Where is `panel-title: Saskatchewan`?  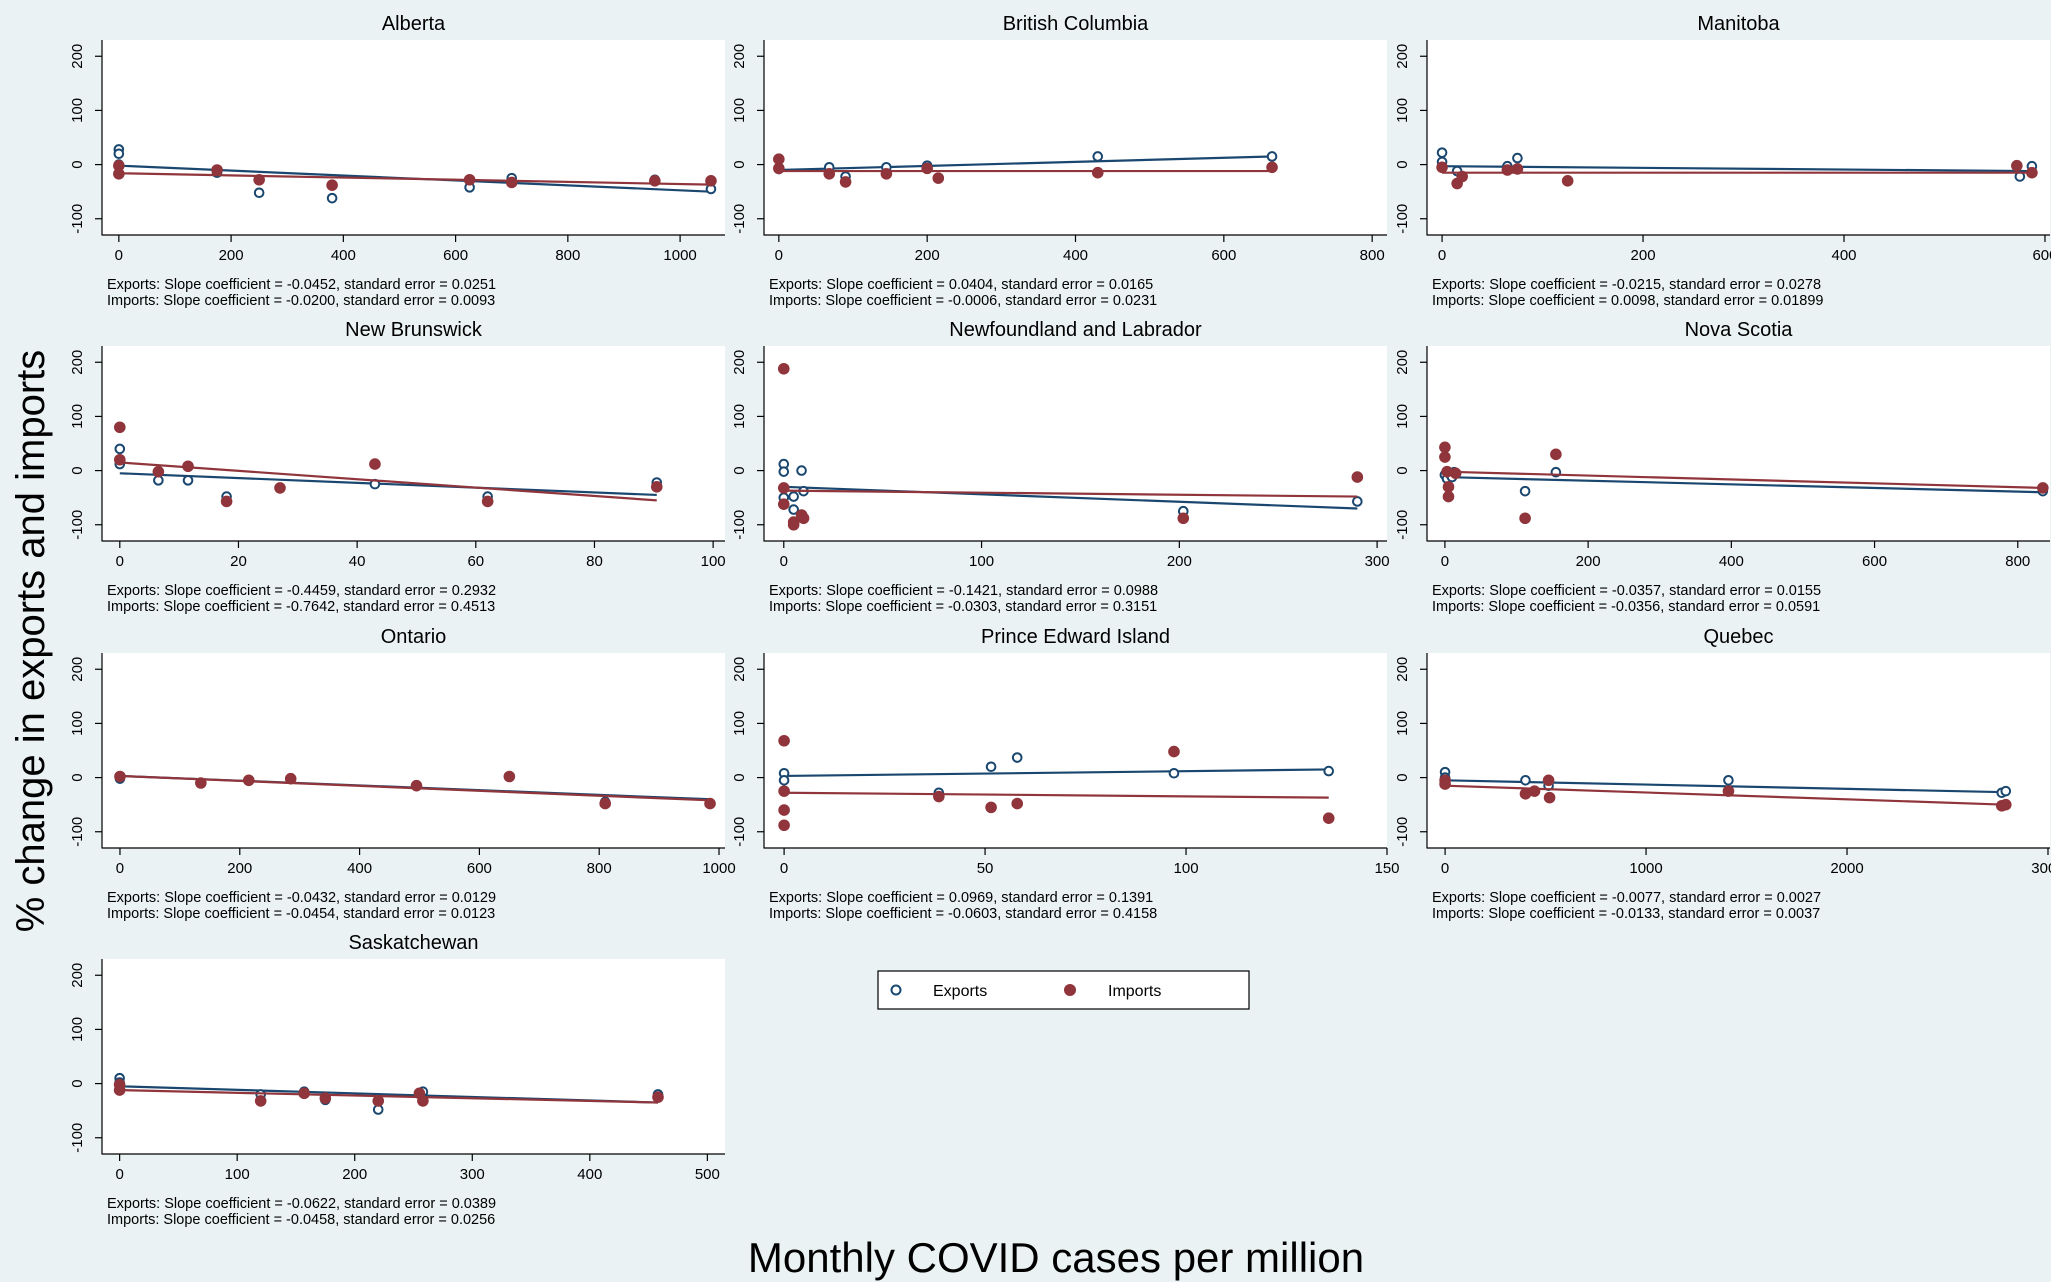 panel-title: Saskatchewan is located at coordinates (413, 943).